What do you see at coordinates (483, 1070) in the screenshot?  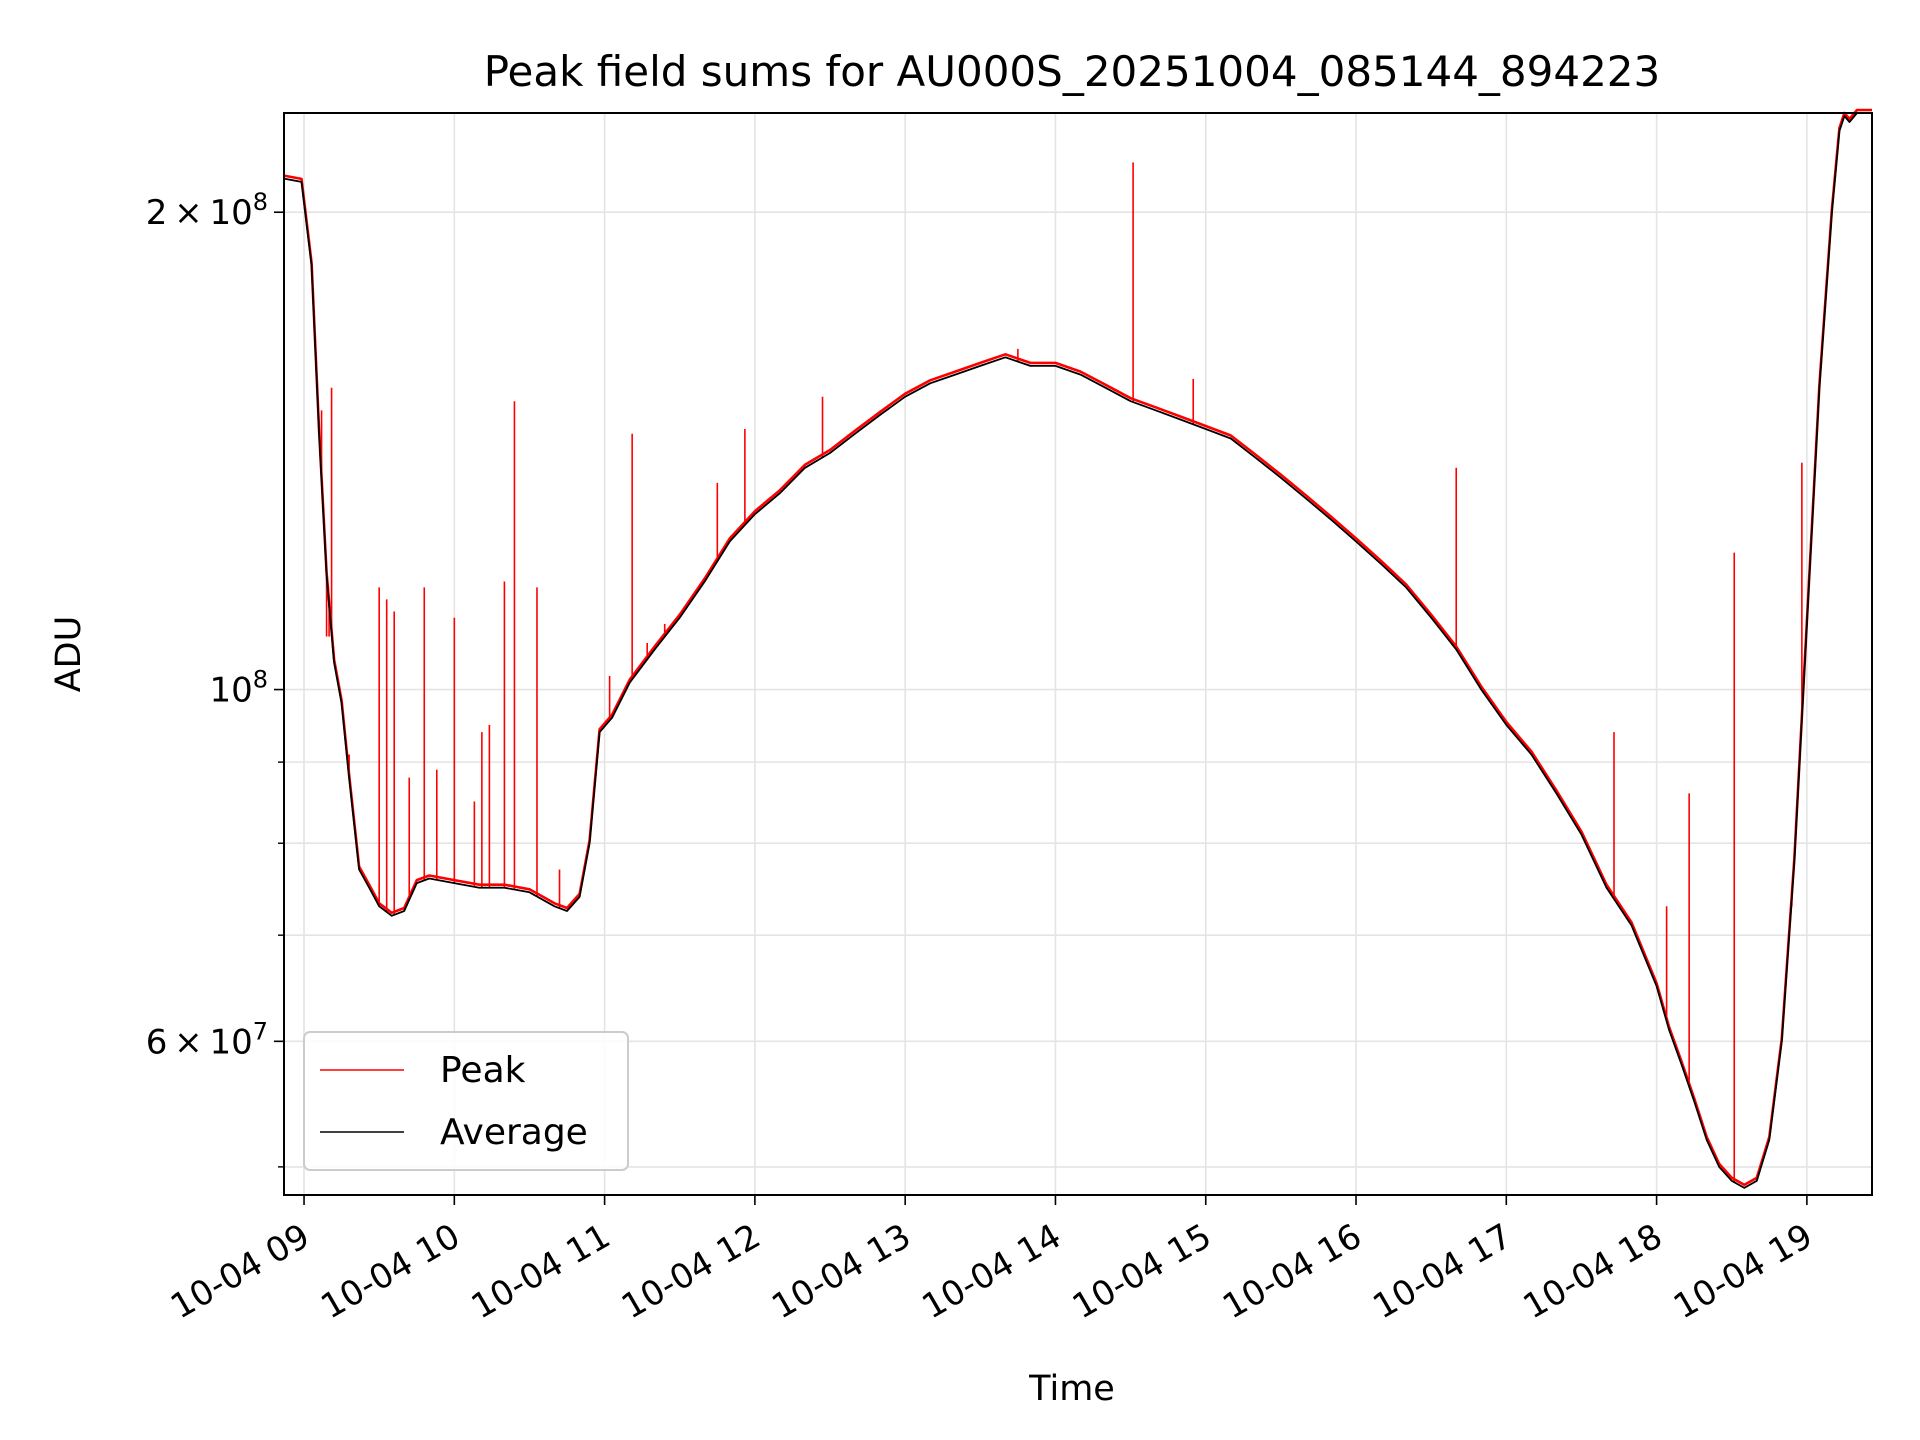 I see `legend-peak-label: Peak` at bounding box center [483, 1070].